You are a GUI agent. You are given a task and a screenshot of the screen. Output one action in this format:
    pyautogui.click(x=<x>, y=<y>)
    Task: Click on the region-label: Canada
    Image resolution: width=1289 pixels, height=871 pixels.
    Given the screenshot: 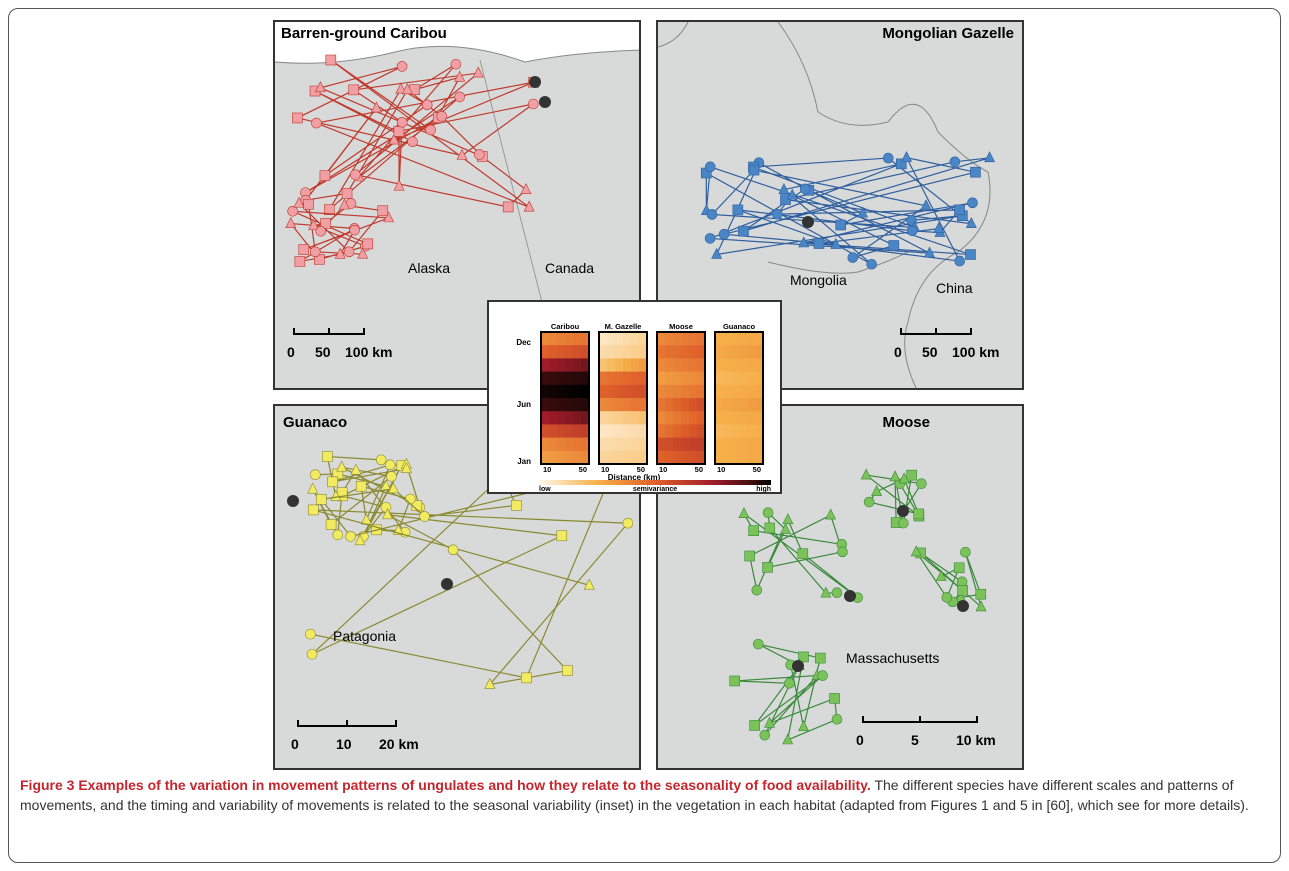 What is the action you would take?
    pyautogui.click(x=570, y=268)
    